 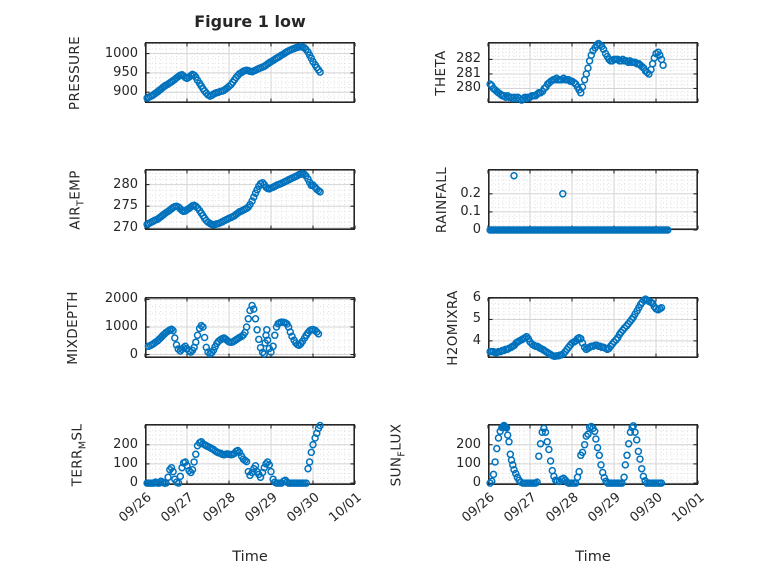 I want to click on figure-title: Figure 1 low, so click(x=250, y=21).